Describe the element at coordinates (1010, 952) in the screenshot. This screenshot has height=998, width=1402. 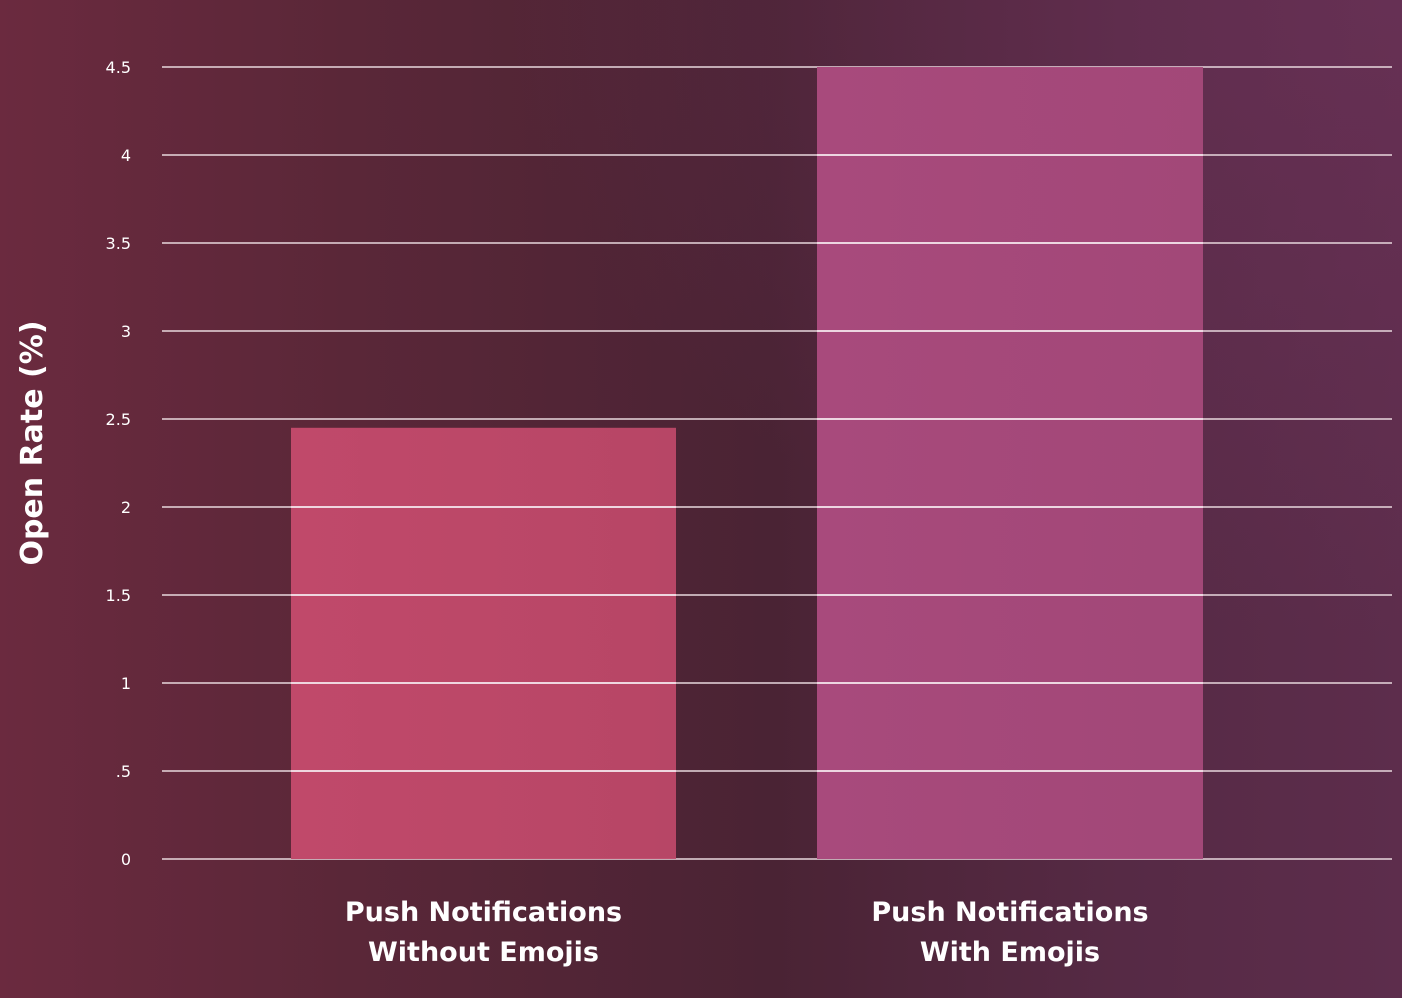
I see `x-category-label: With Emojis` at that location.